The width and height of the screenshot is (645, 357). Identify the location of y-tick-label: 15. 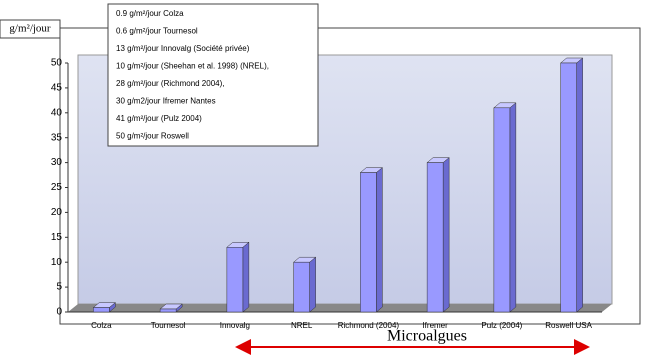
(57, 237).